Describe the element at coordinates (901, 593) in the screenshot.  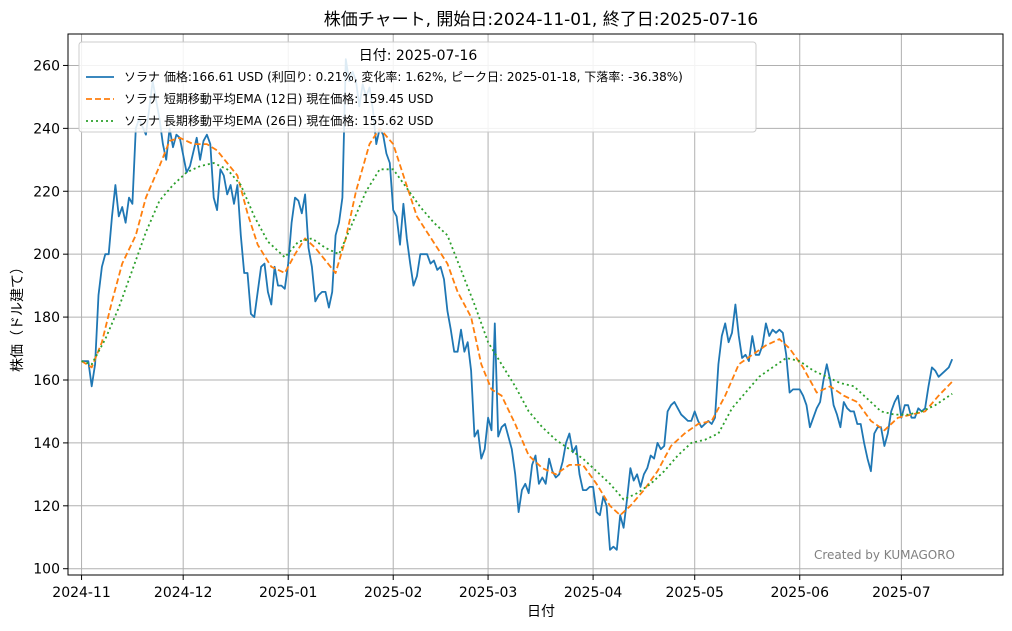
I see `x-tick-label: 2025-07` at that location.